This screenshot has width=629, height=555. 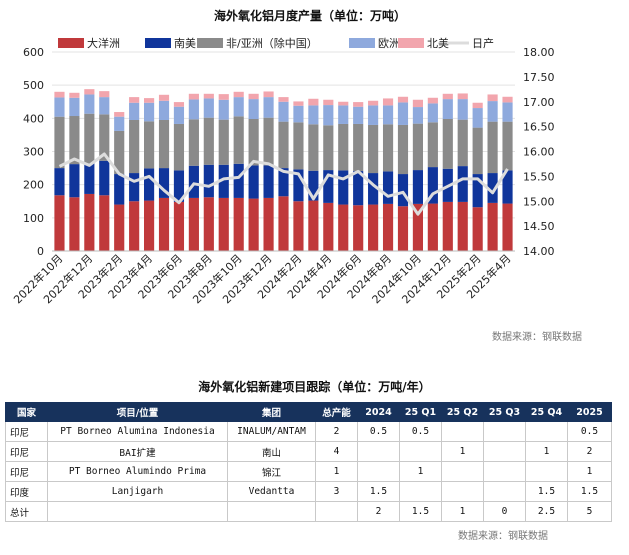 What do you see at coordinates (26, 511) in the screenshot?
I see `table-cell: 总计` at bounding box center [26, 511].